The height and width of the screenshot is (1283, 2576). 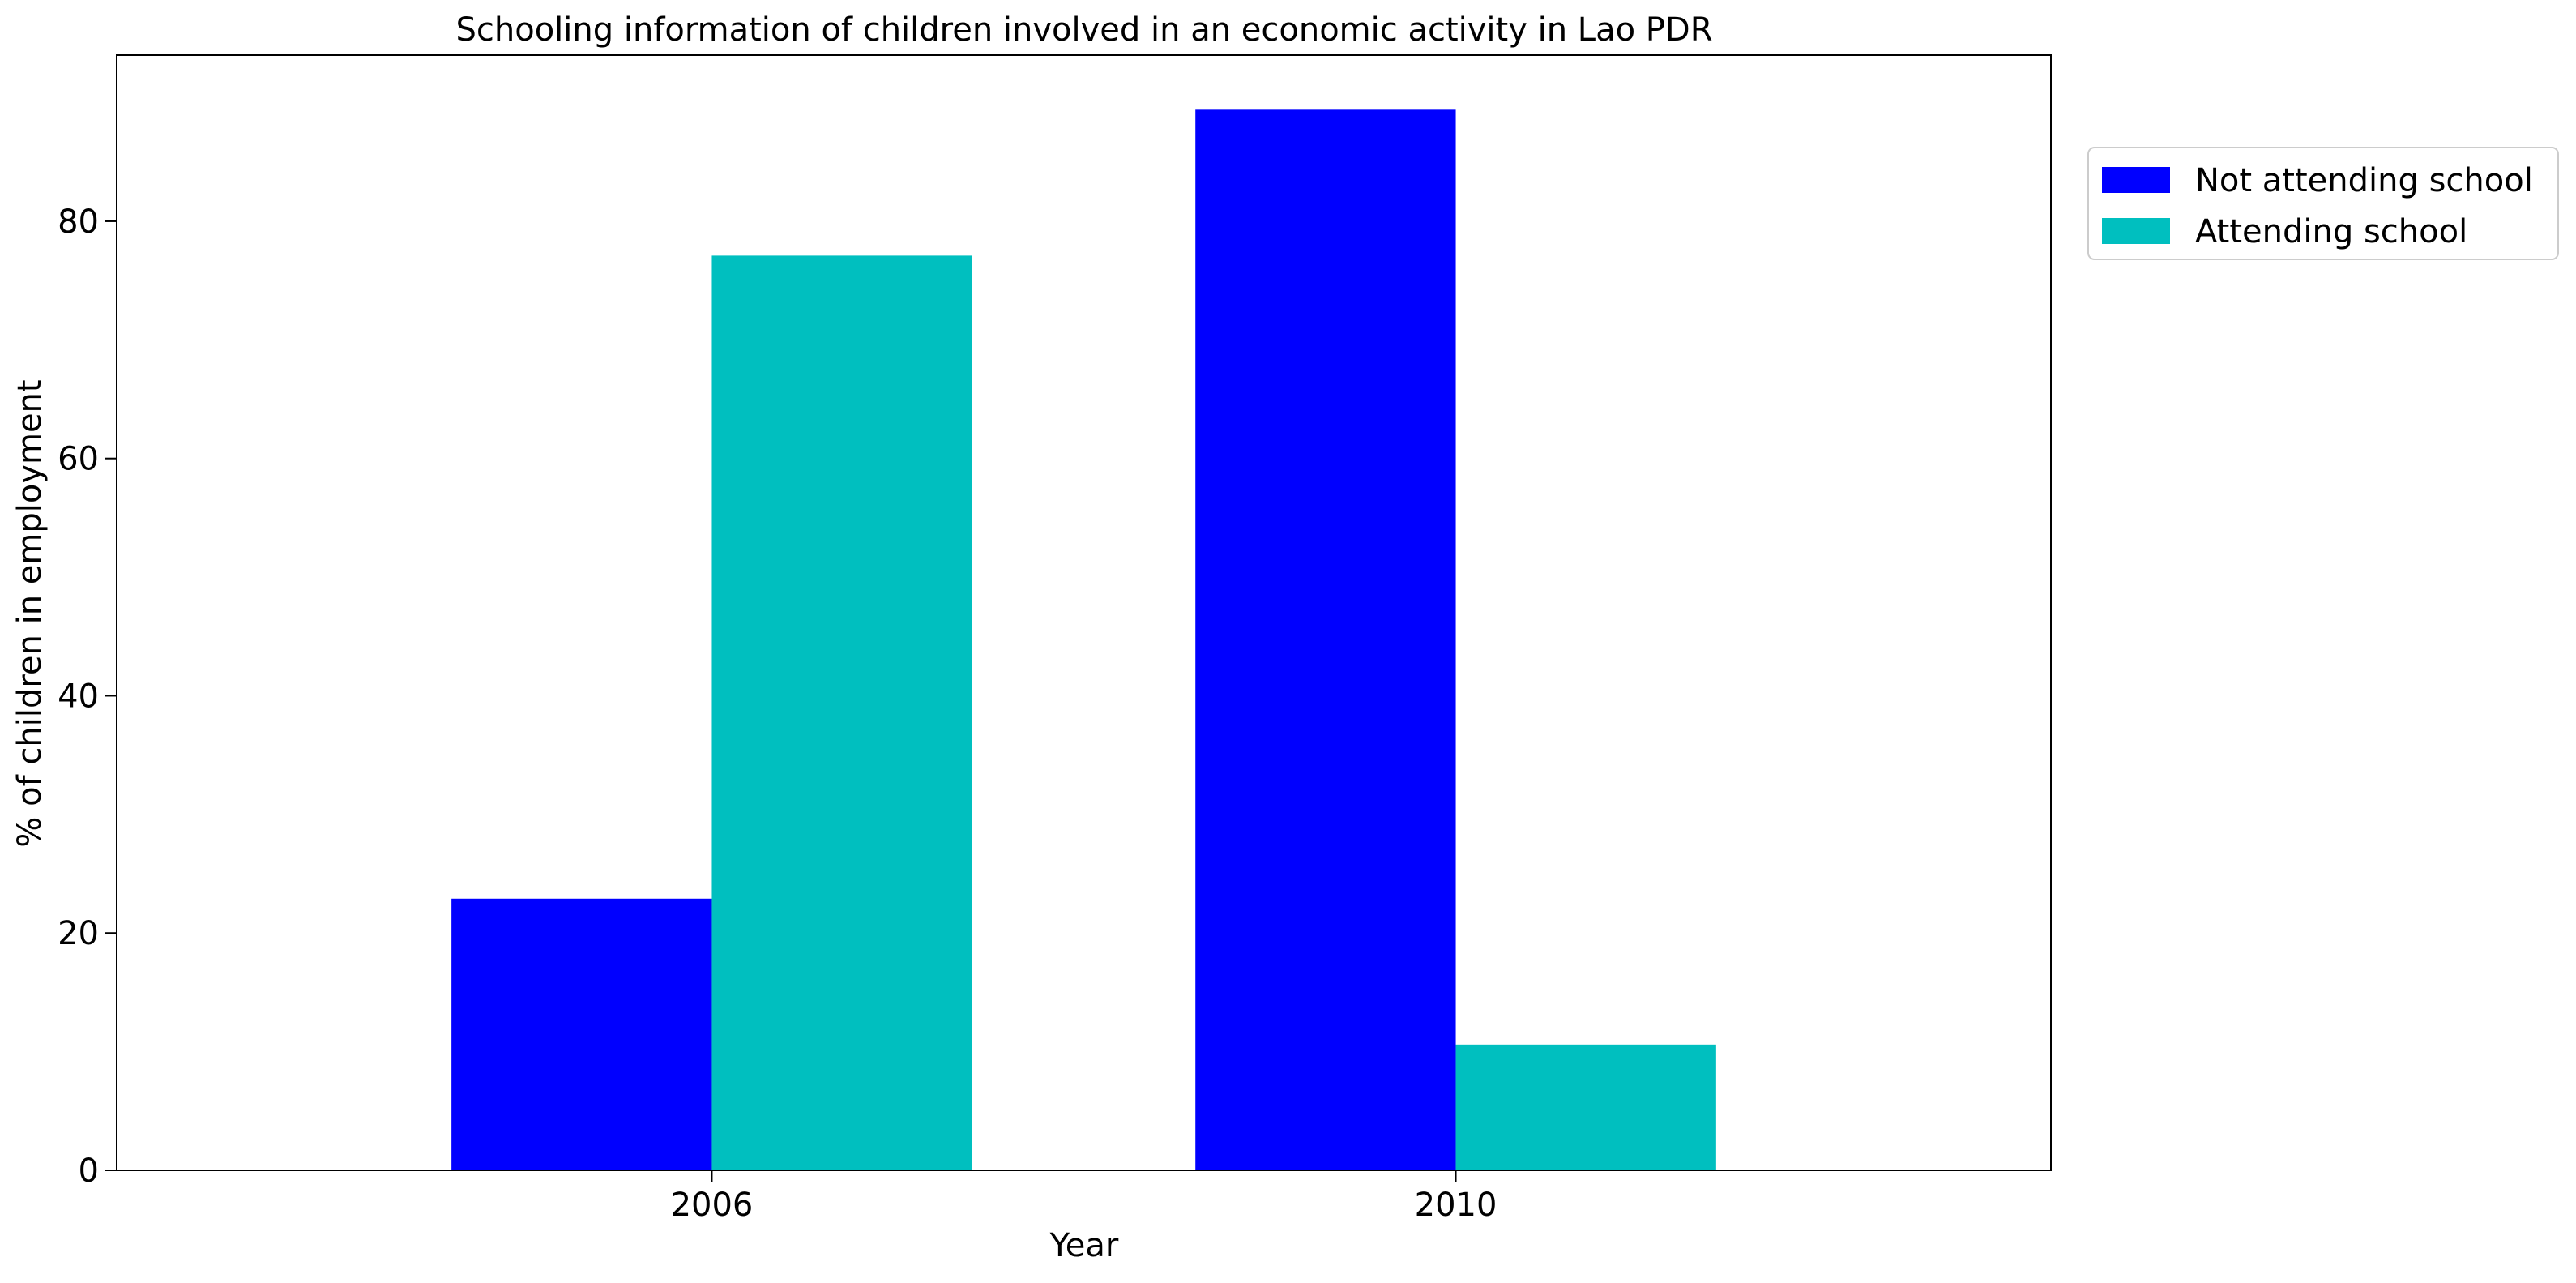 I want to click on legend: Not attending school Attending school, so click(x=2323, y=203).